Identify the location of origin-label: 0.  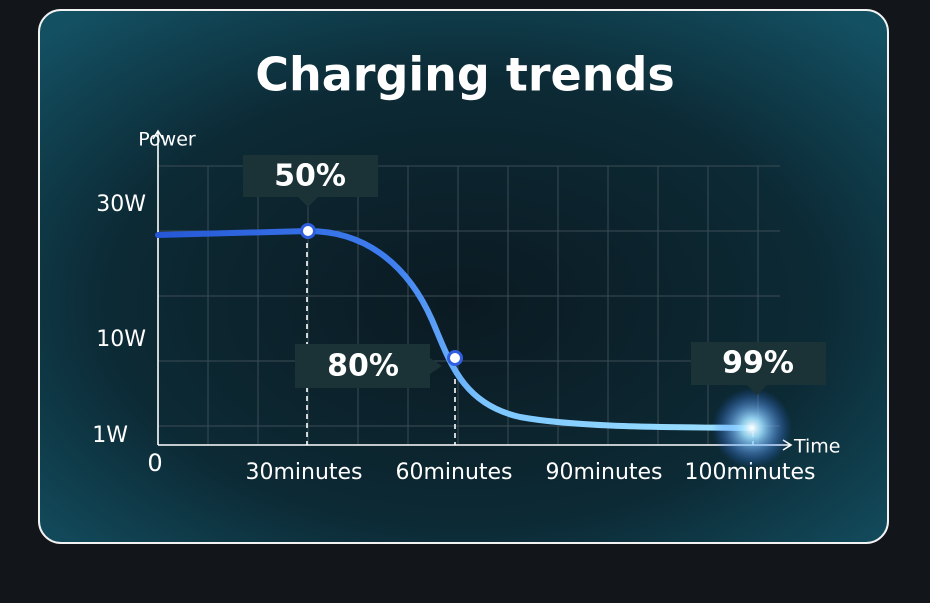
(154, 463).